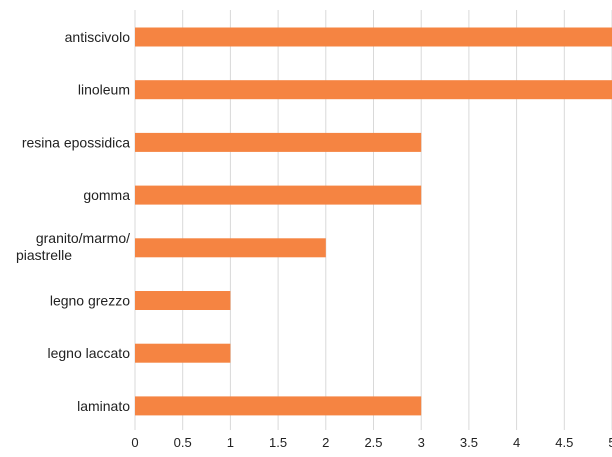 The width and height of the screenshot is (612, 457). I want to click on x-tick-label: 0, so click(134, 442).